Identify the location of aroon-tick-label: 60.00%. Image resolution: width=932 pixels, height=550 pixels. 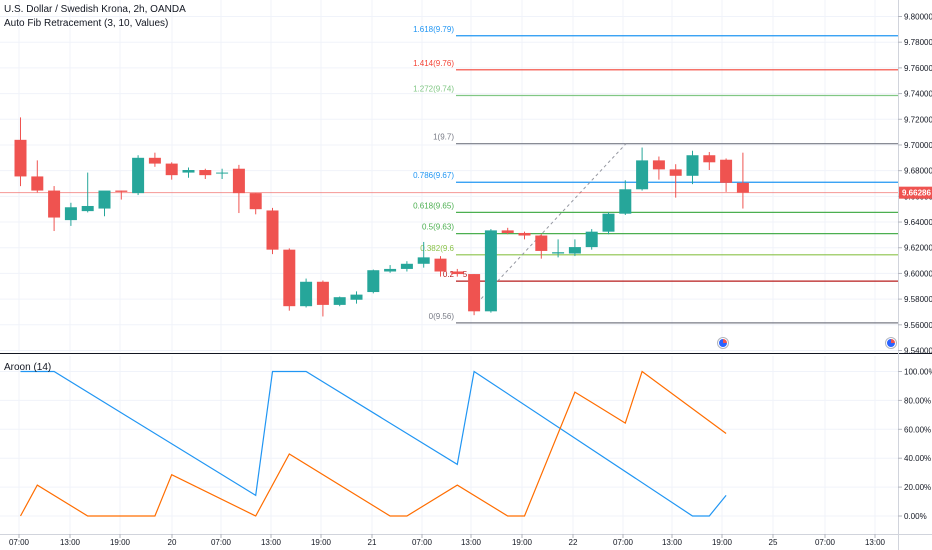
(917, 429).